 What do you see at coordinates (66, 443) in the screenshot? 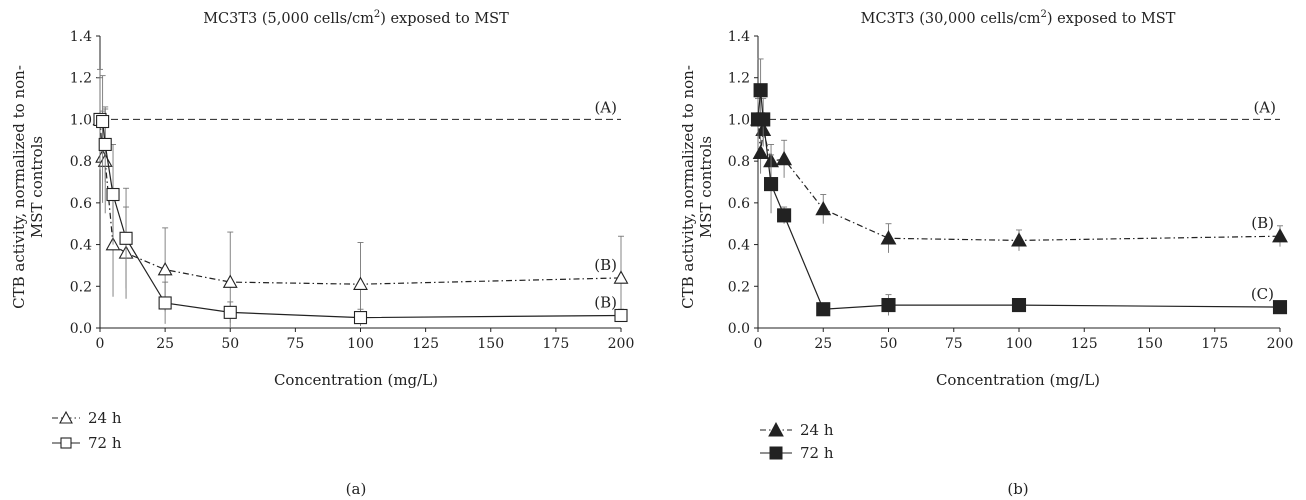
I see `legend-a-square-icon` at bounding box center [66, 443].